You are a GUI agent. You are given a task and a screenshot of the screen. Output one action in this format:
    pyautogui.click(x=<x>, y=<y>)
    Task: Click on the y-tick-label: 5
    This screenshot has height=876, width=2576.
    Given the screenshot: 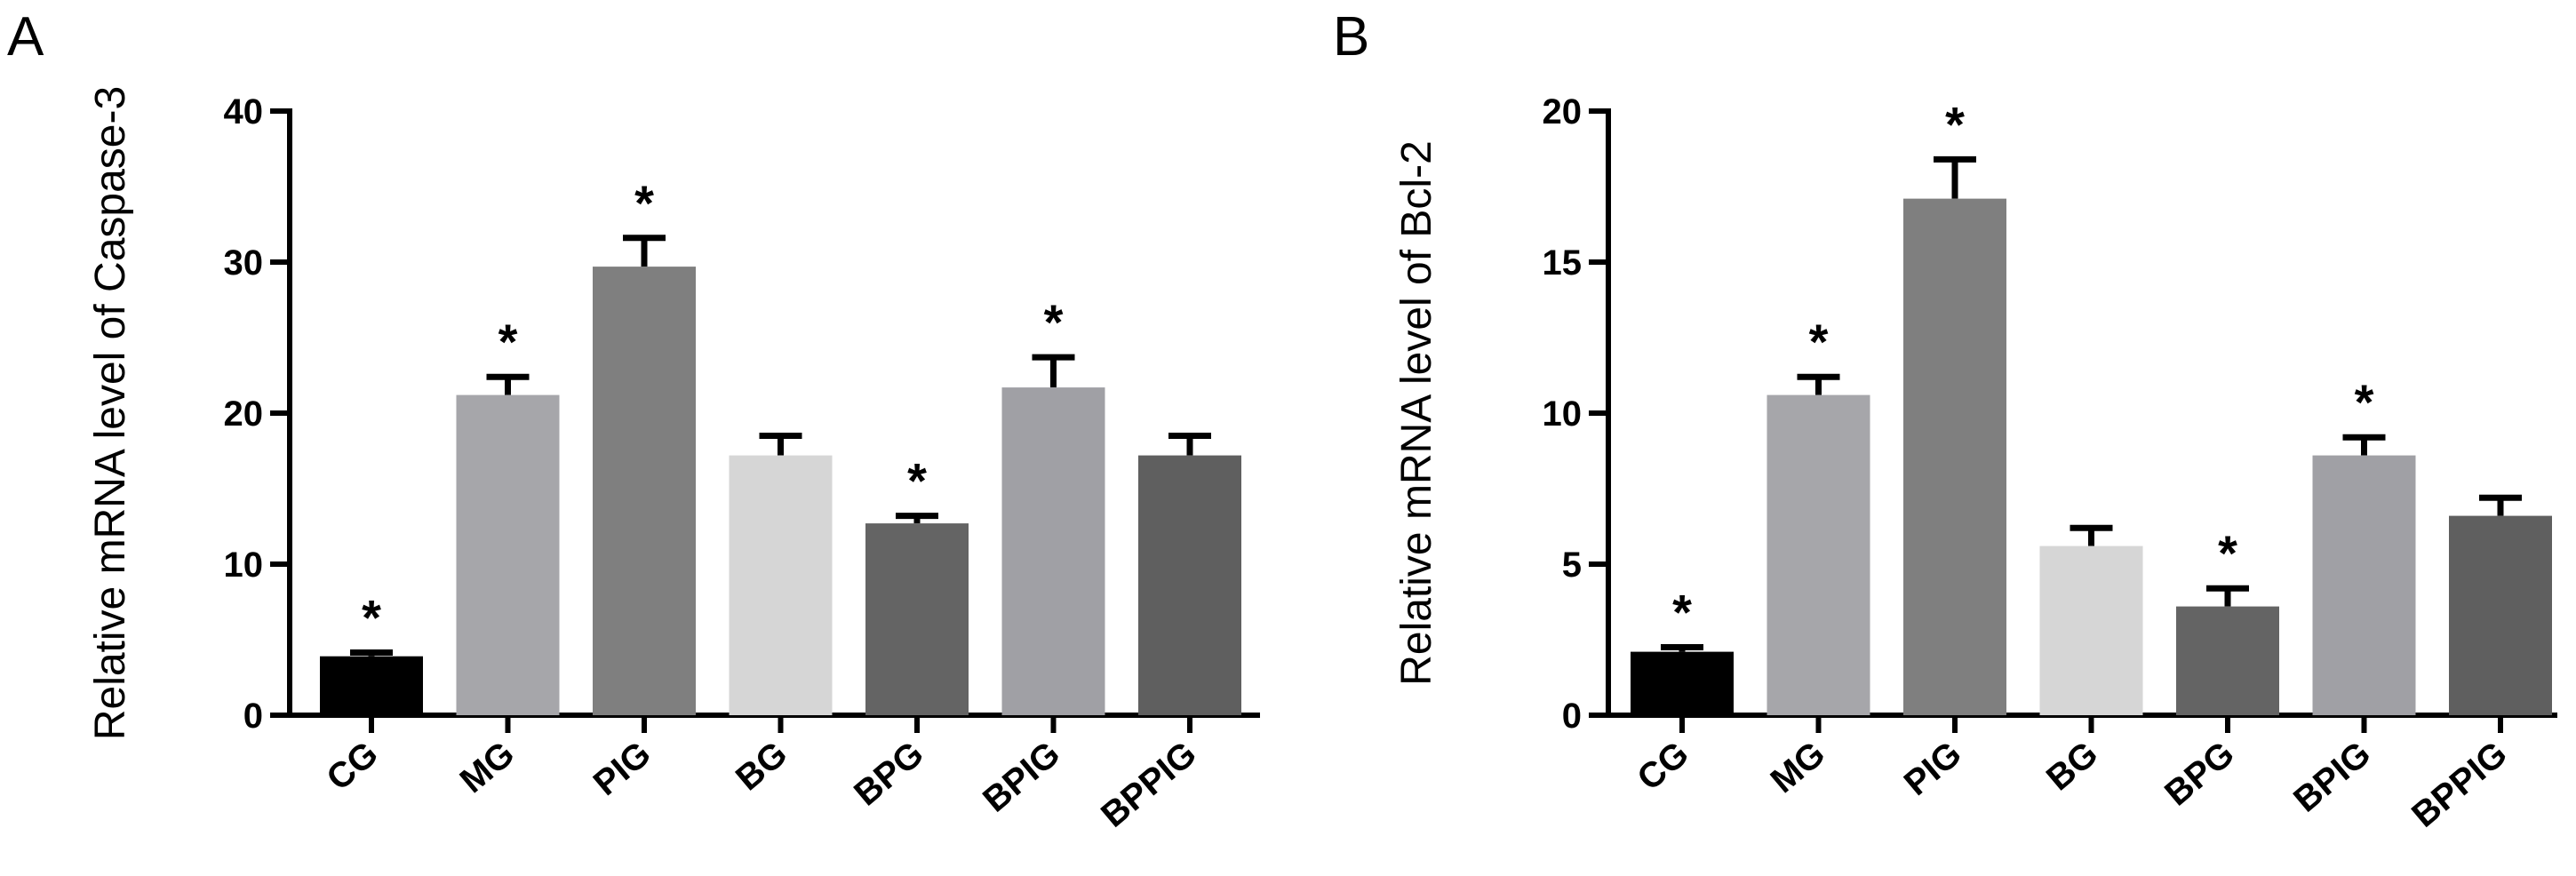 What is the action you would take?
    pyautogui.click(x=1572, y=565)
    